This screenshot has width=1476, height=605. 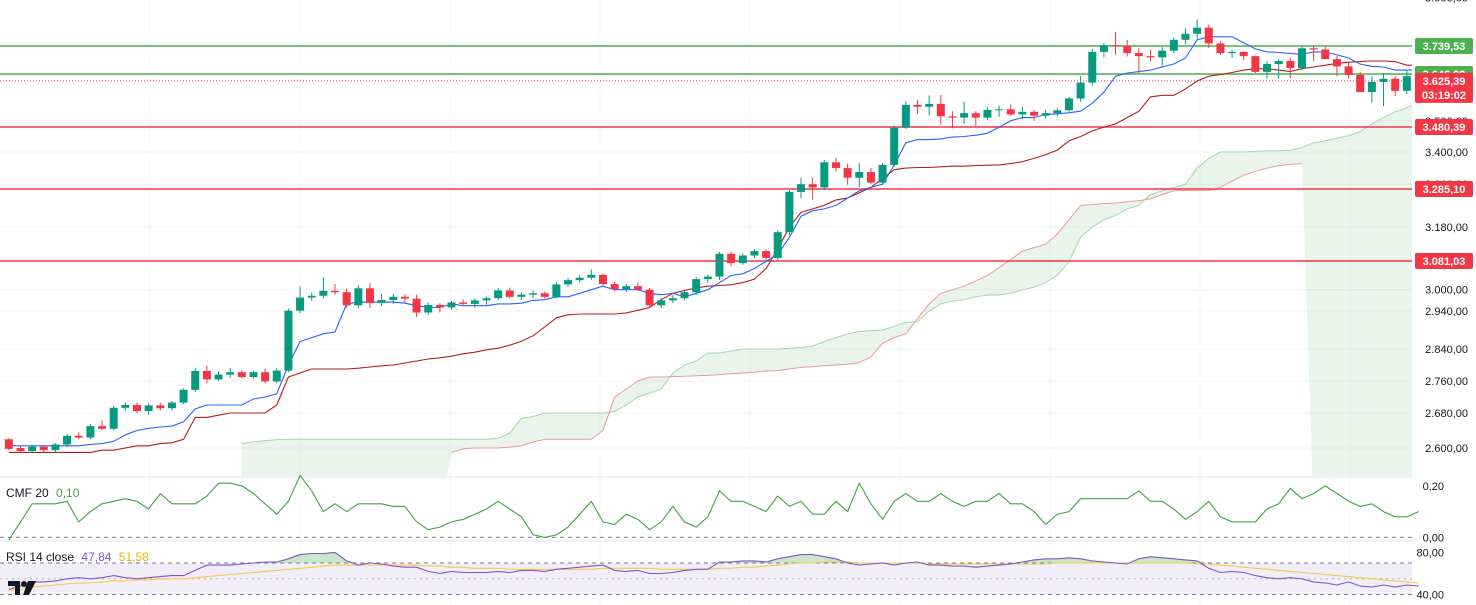 I want to click on price-tick-label: 3.000,00, so click(x=1446, y=291).